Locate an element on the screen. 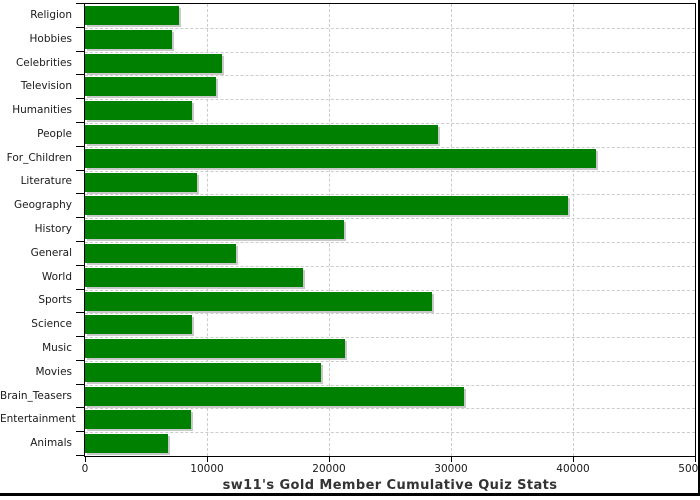  x-tick-label: 40000 is located at coordinates (573, 469).